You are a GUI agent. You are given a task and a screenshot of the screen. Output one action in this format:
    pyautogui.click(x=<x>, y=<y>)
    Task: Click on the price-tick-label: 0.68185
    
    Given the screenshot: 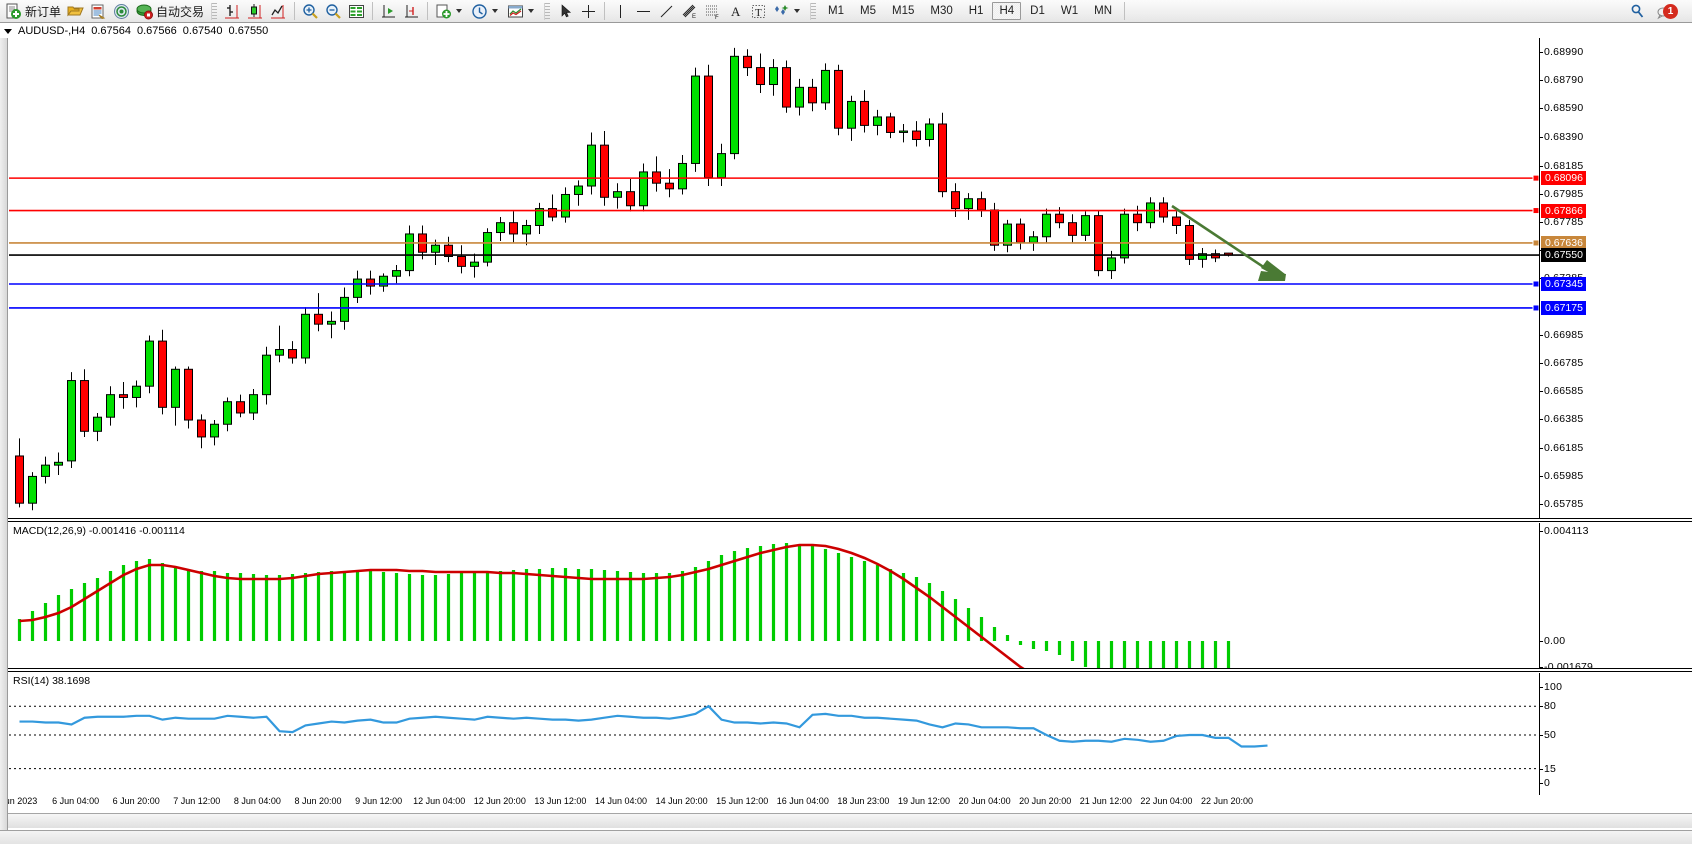 What is the action you would take?
    pyautogui.click(x=1561, y=165)
    